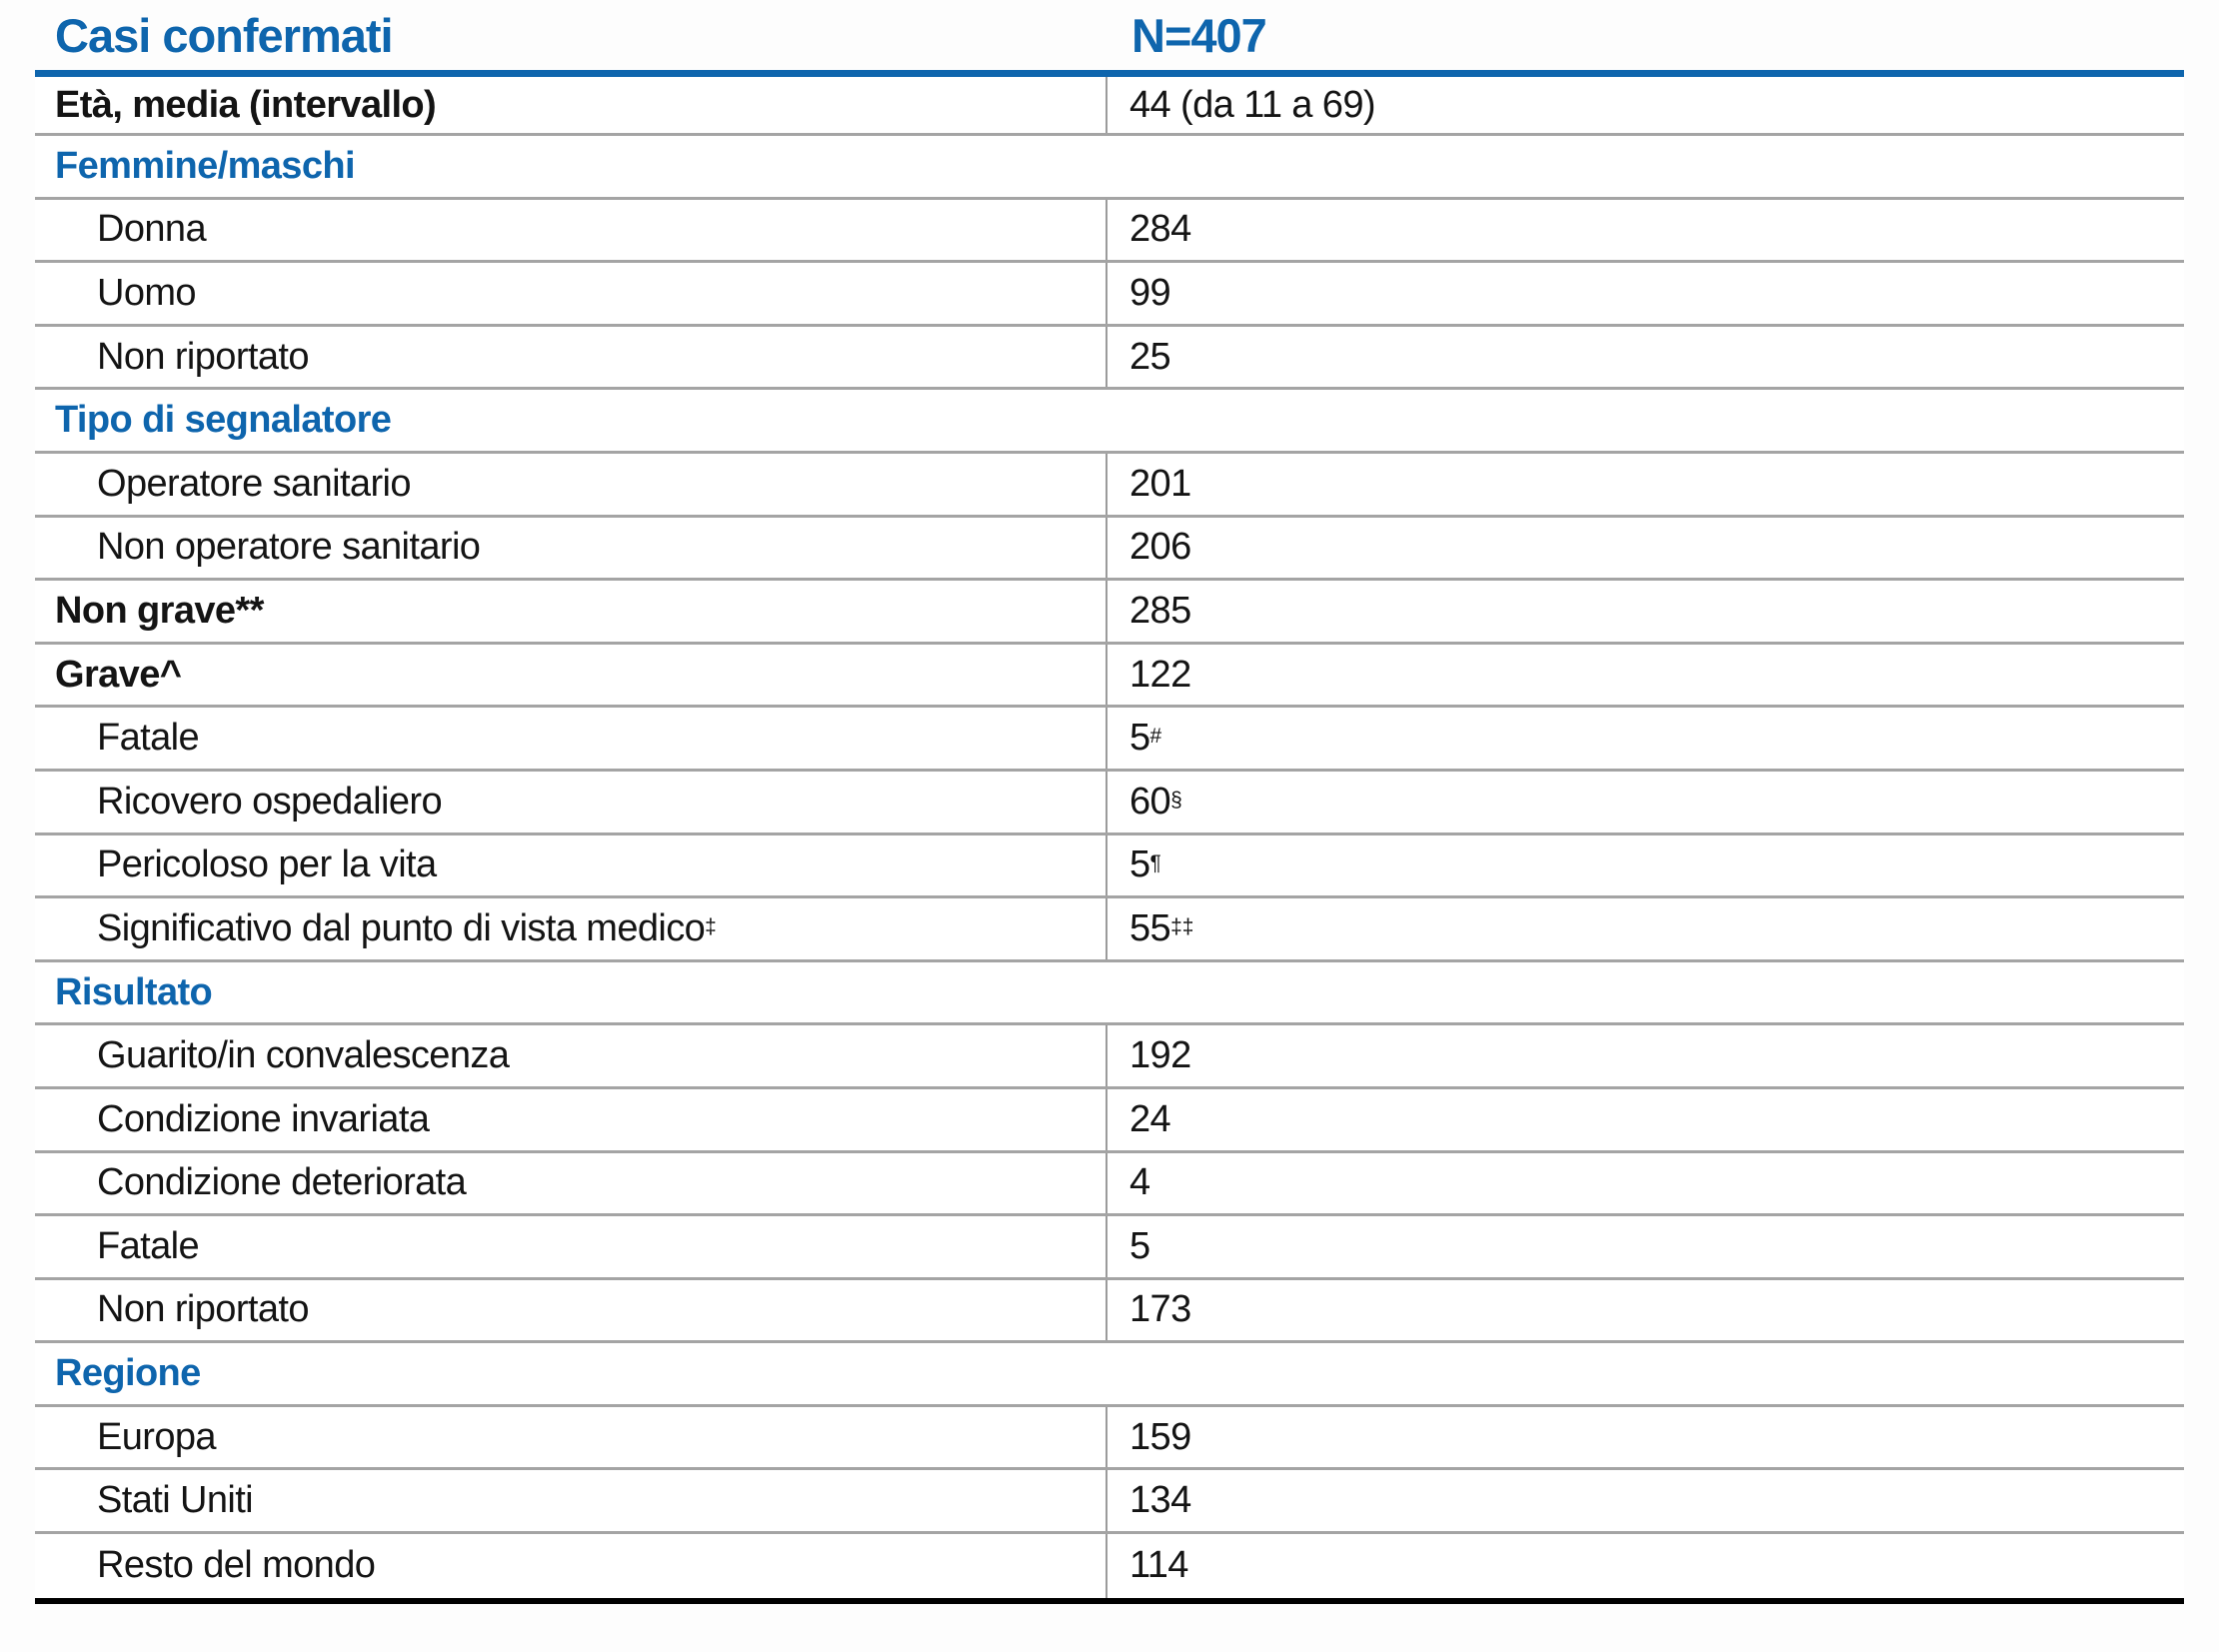 The height and width of the screenshot is (1652, 2219). What do you see at coordinates (159, 610) in the screenshot?
I see `row-label: Non grave**` at bounding box center [159, 610].